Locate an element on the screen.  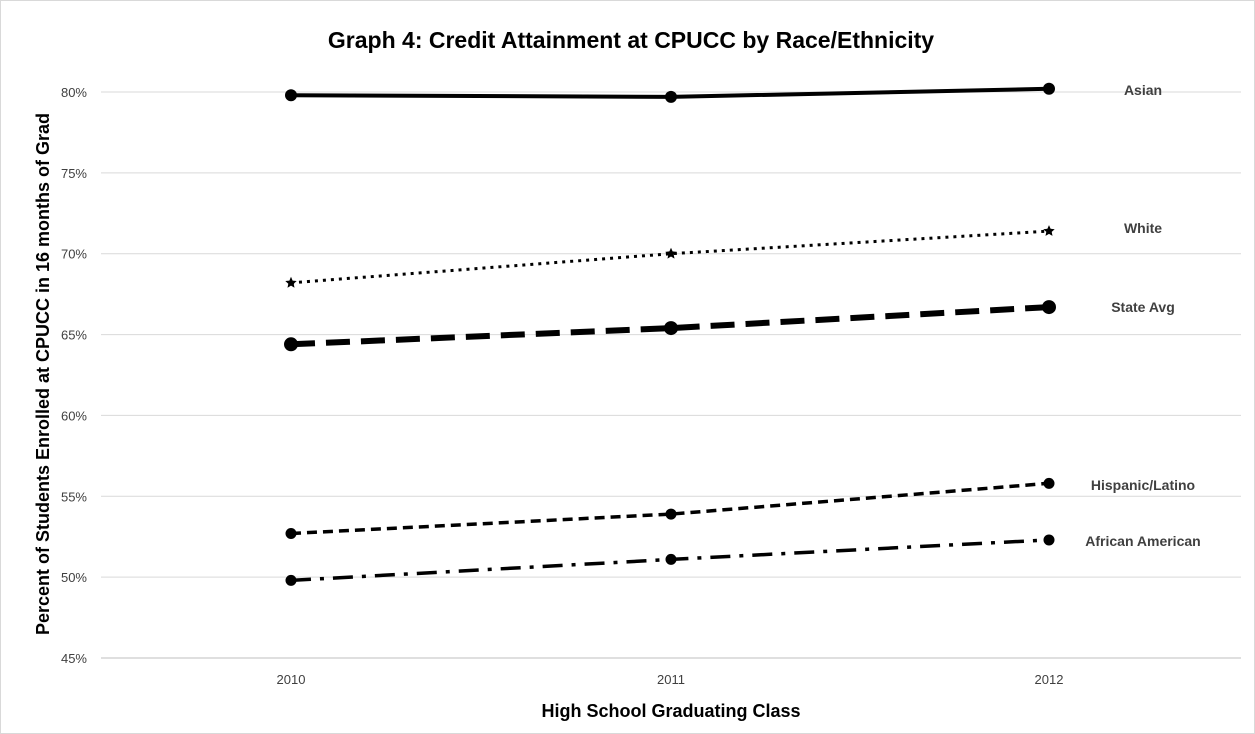
y-tick-label: 80% is located at coordinates (74, 92).